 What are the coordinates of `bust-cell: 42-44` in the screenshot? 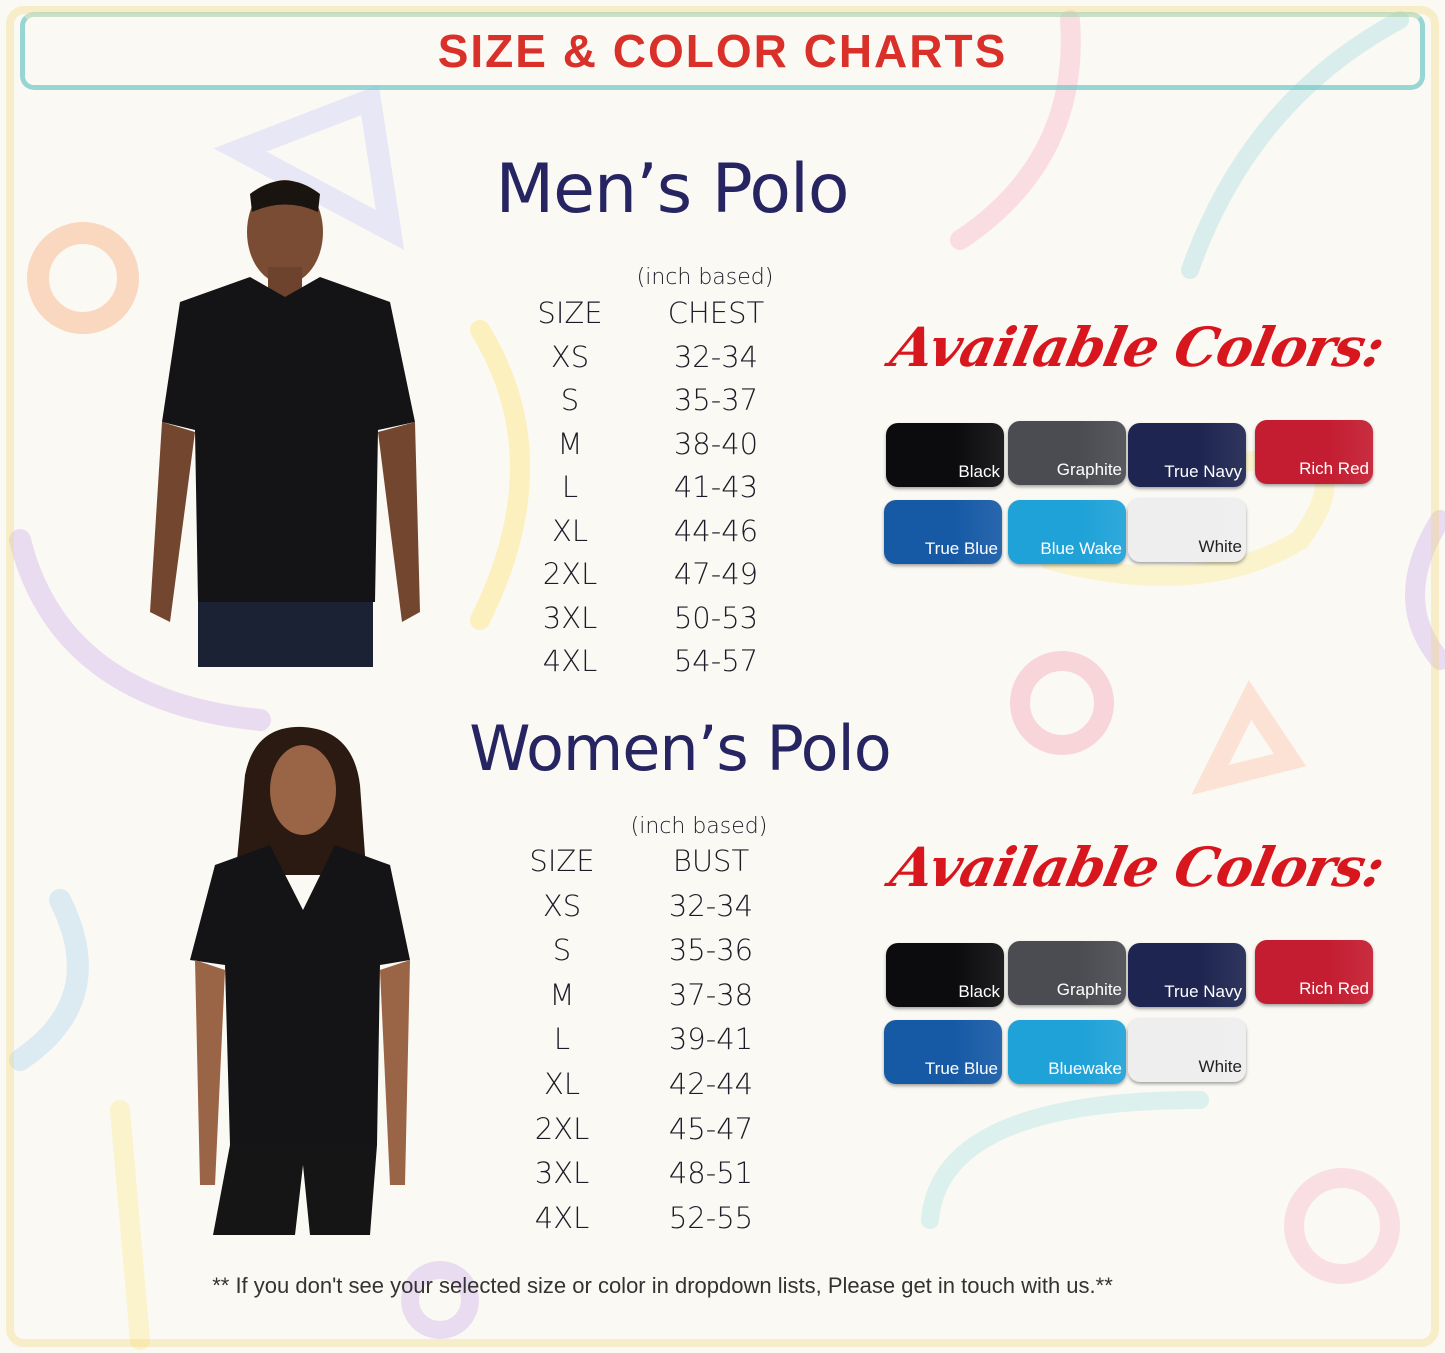 It's located at (711, 1083).